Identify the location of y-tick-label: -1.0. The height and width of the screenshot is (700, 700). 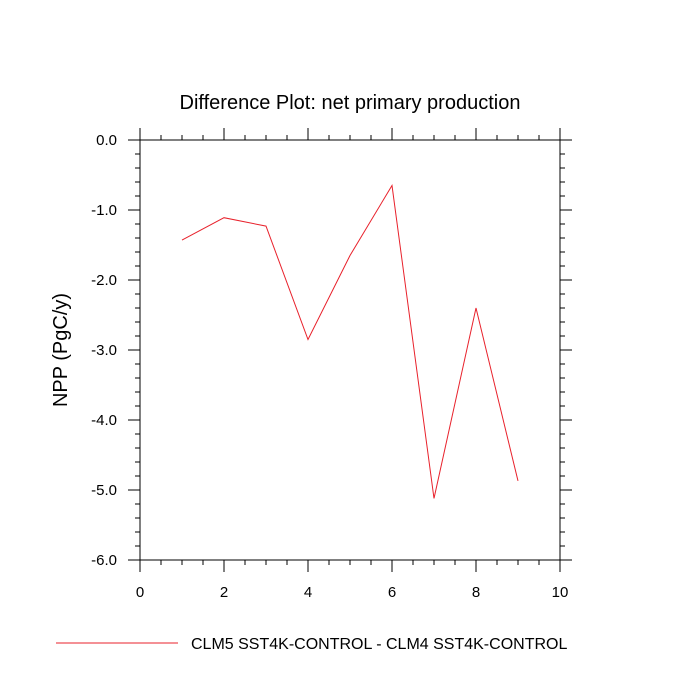
(104, 210).